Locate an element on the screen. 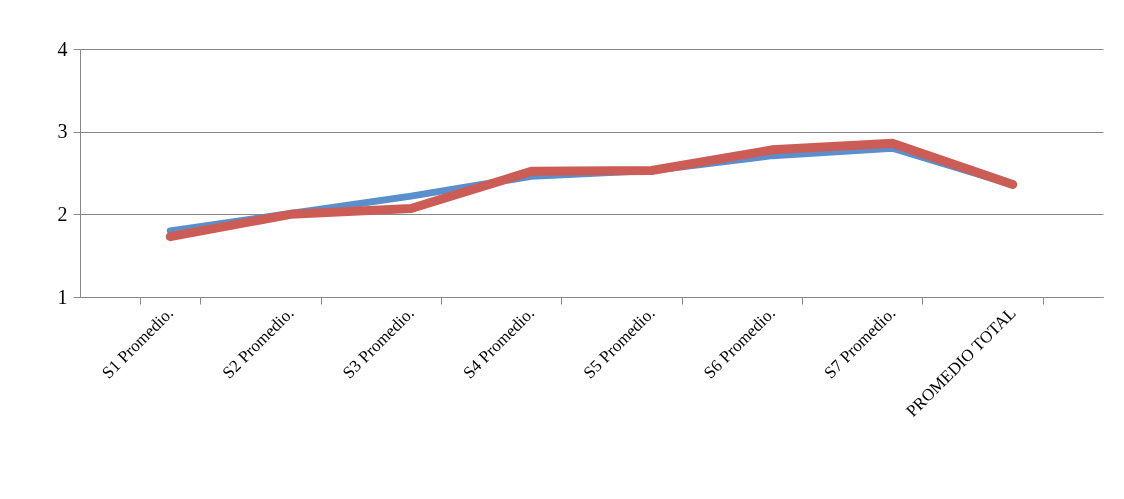  y-tick-label: 3 is located at coordinates (62, 131).